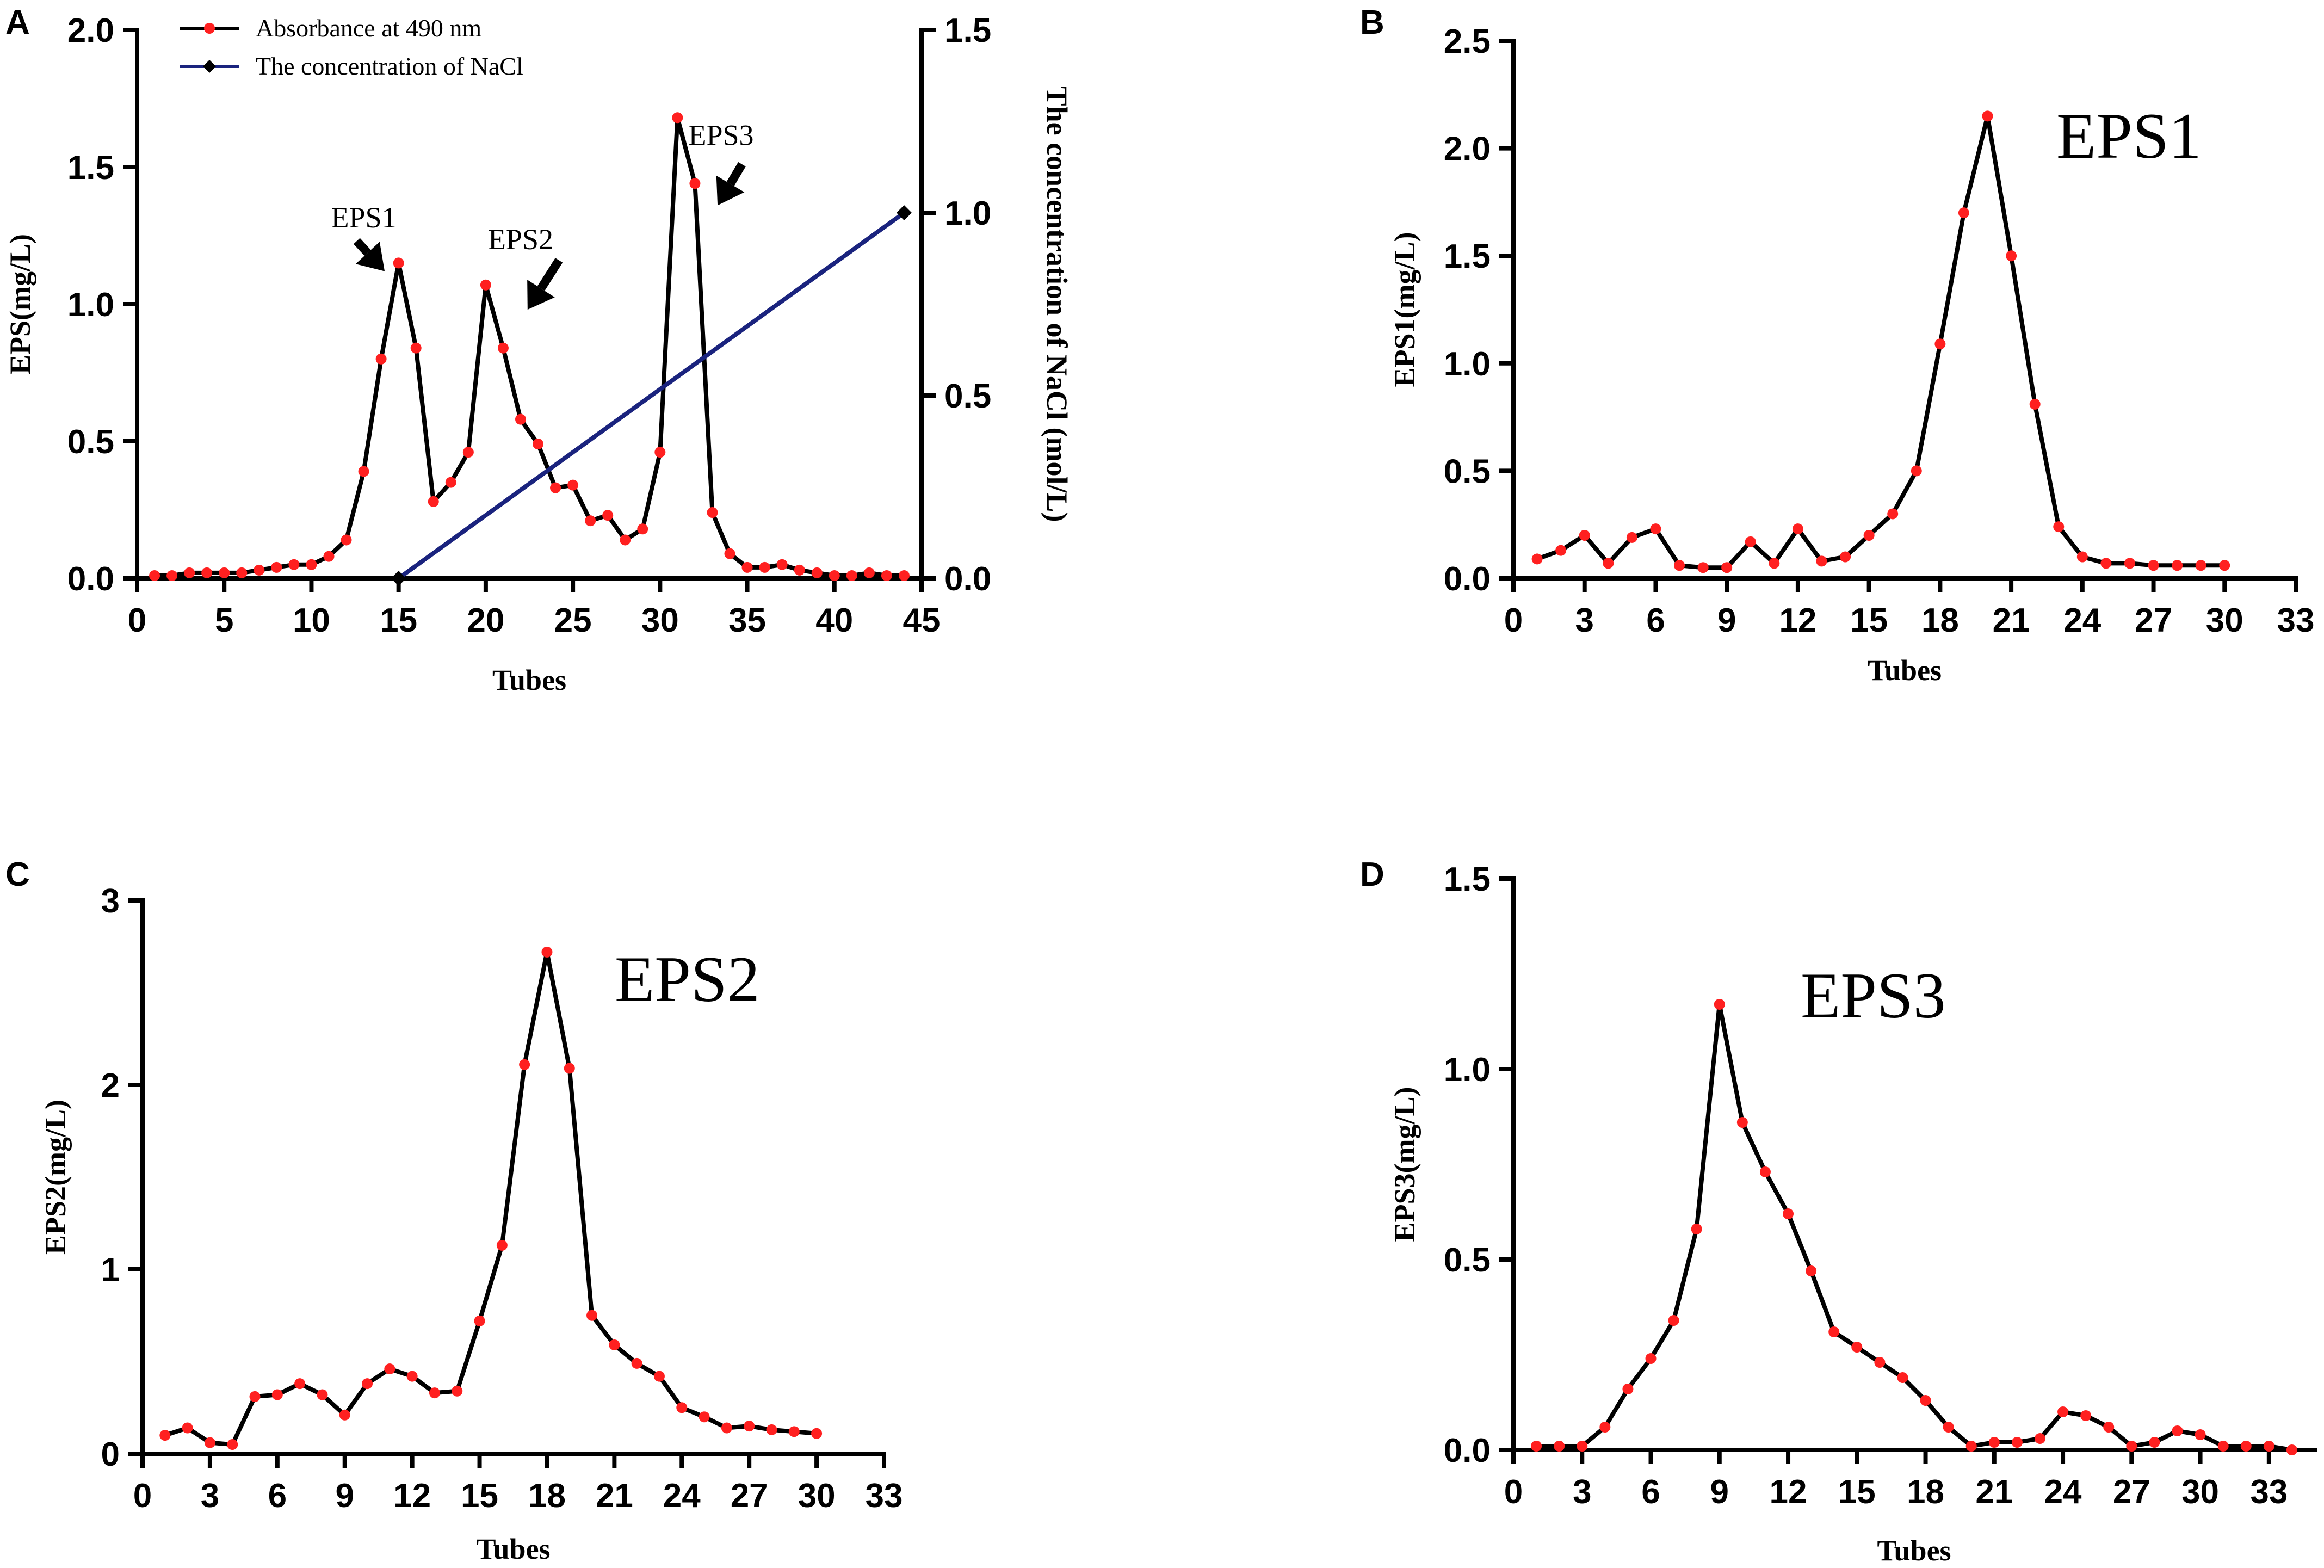  I want to click on x-tick-label: 15, so click(399, 620).